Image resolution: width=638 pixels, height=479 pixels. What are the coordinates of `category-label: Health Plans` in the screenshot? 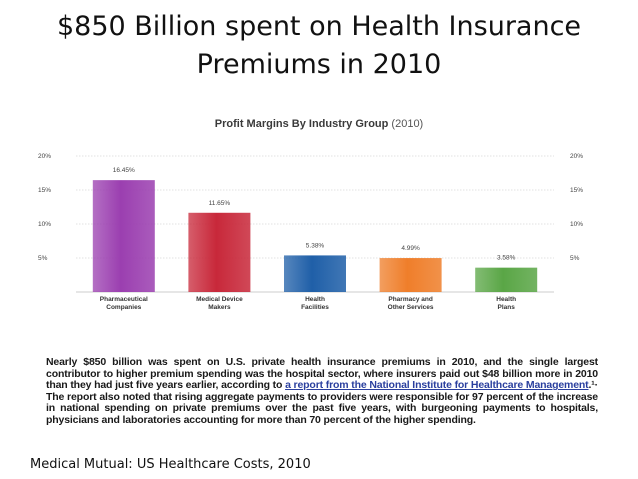 It's located at (506, 303).